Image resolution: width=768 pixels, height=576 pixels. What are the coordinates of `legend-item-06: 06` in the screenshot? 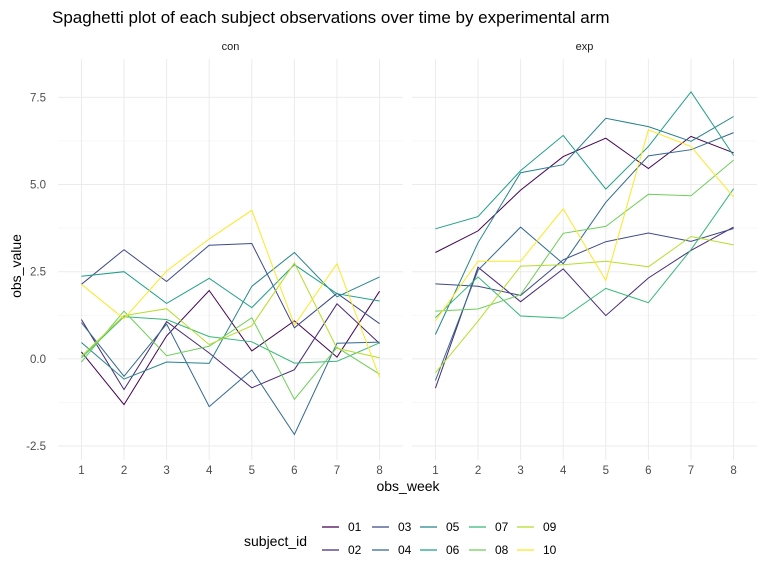 It's located at (440, 550).